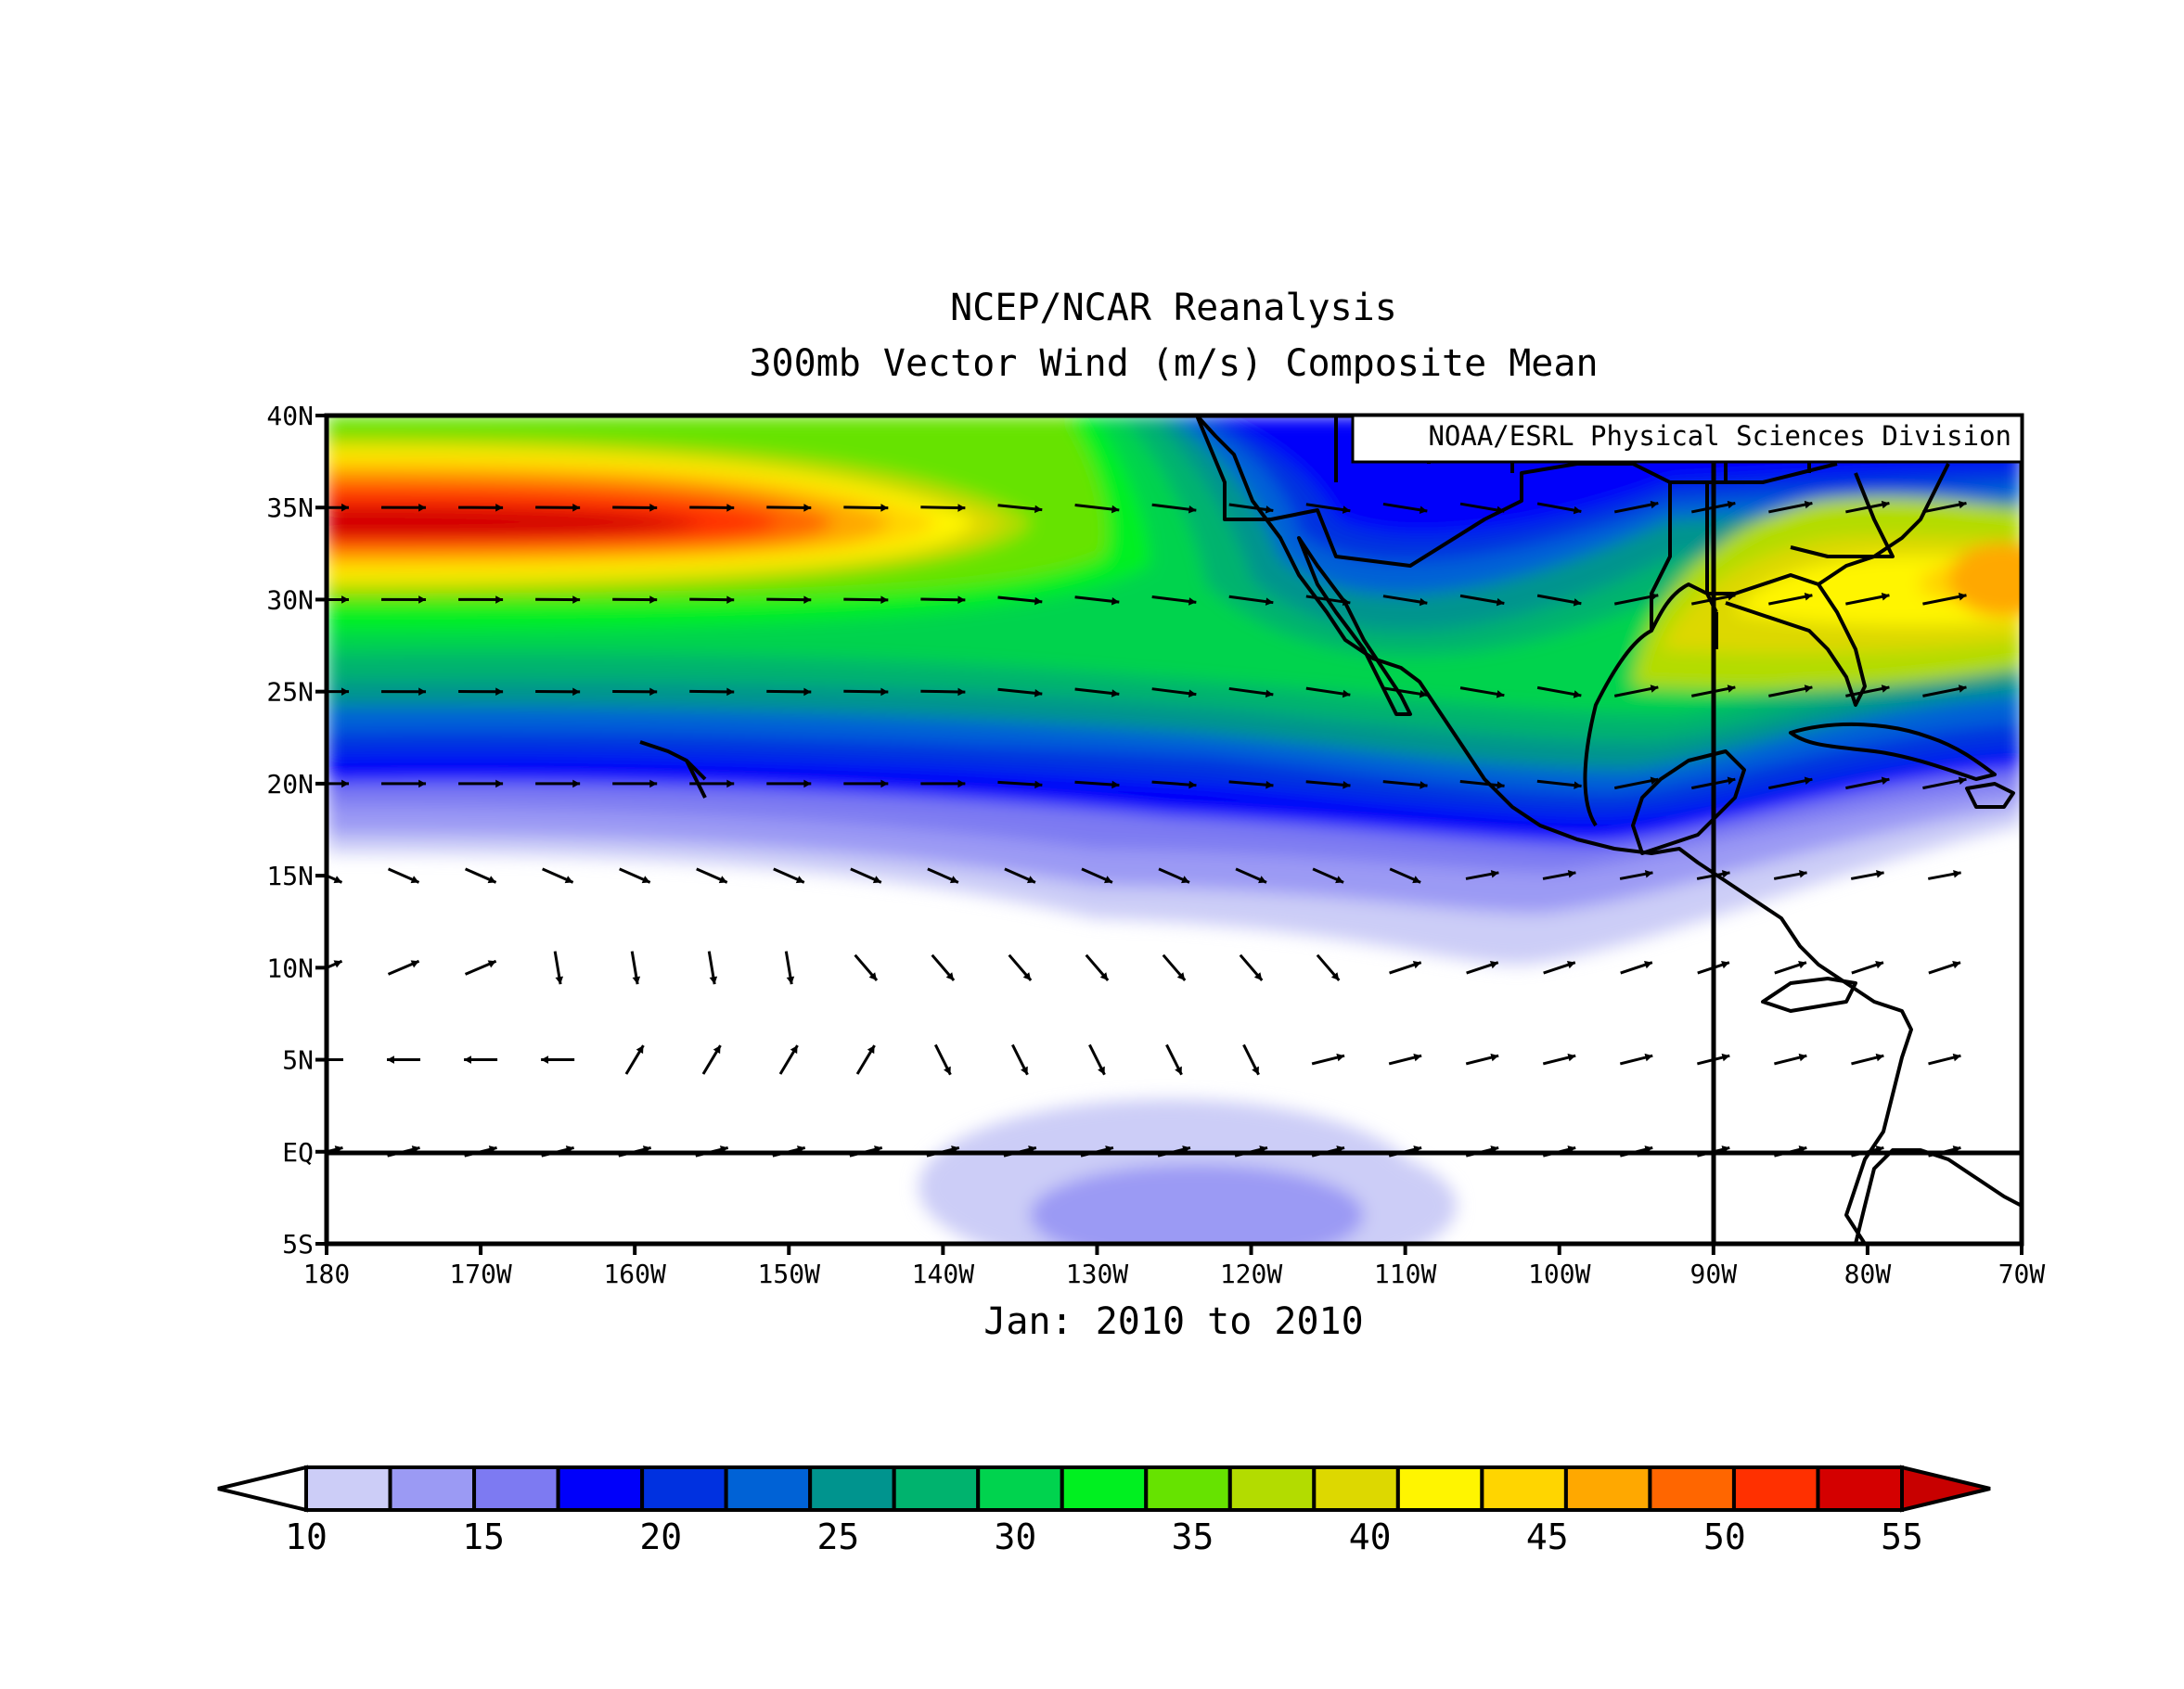 This screenshot has width=2184, height=1689. Describe the element at coordinates (290, 876) in the screenshot. I see `lat-tick-label: 15N` at that location.